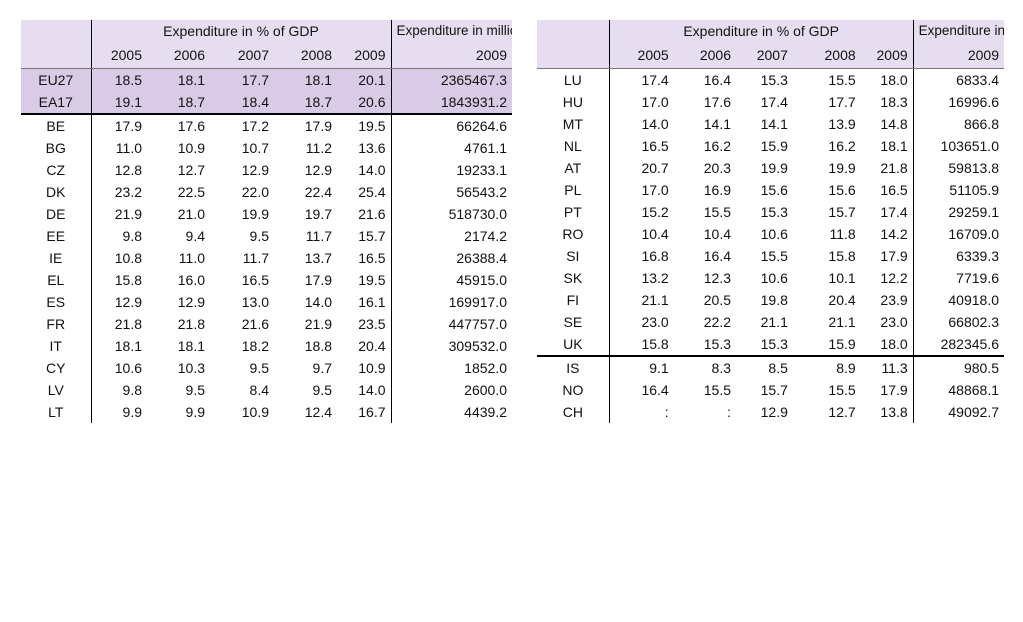 Image resolution: width=1023 pixels, height=622 pixels. I want to click on millions-euro-cell: 866.8, so click(958, 124).